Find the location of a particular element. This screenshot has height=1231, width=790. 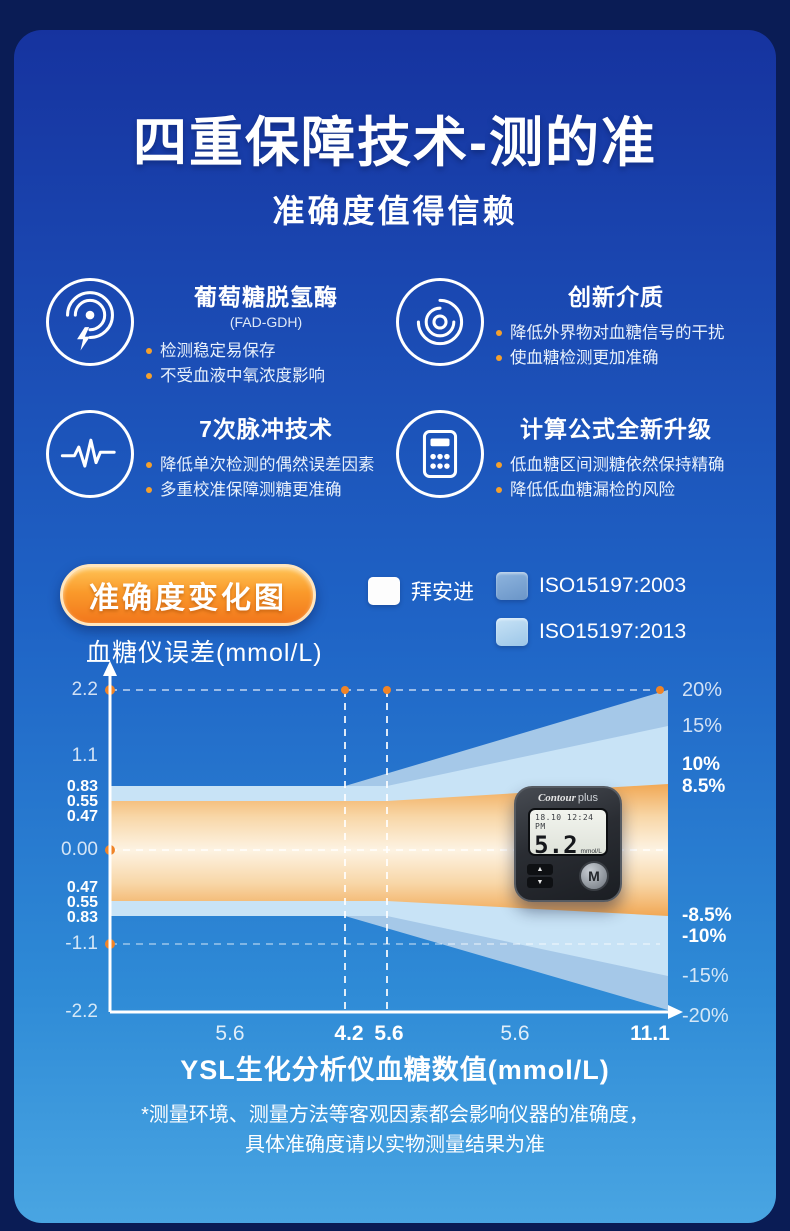

legend-label: ISO15197:2013 is located at coordinates (613, 631).